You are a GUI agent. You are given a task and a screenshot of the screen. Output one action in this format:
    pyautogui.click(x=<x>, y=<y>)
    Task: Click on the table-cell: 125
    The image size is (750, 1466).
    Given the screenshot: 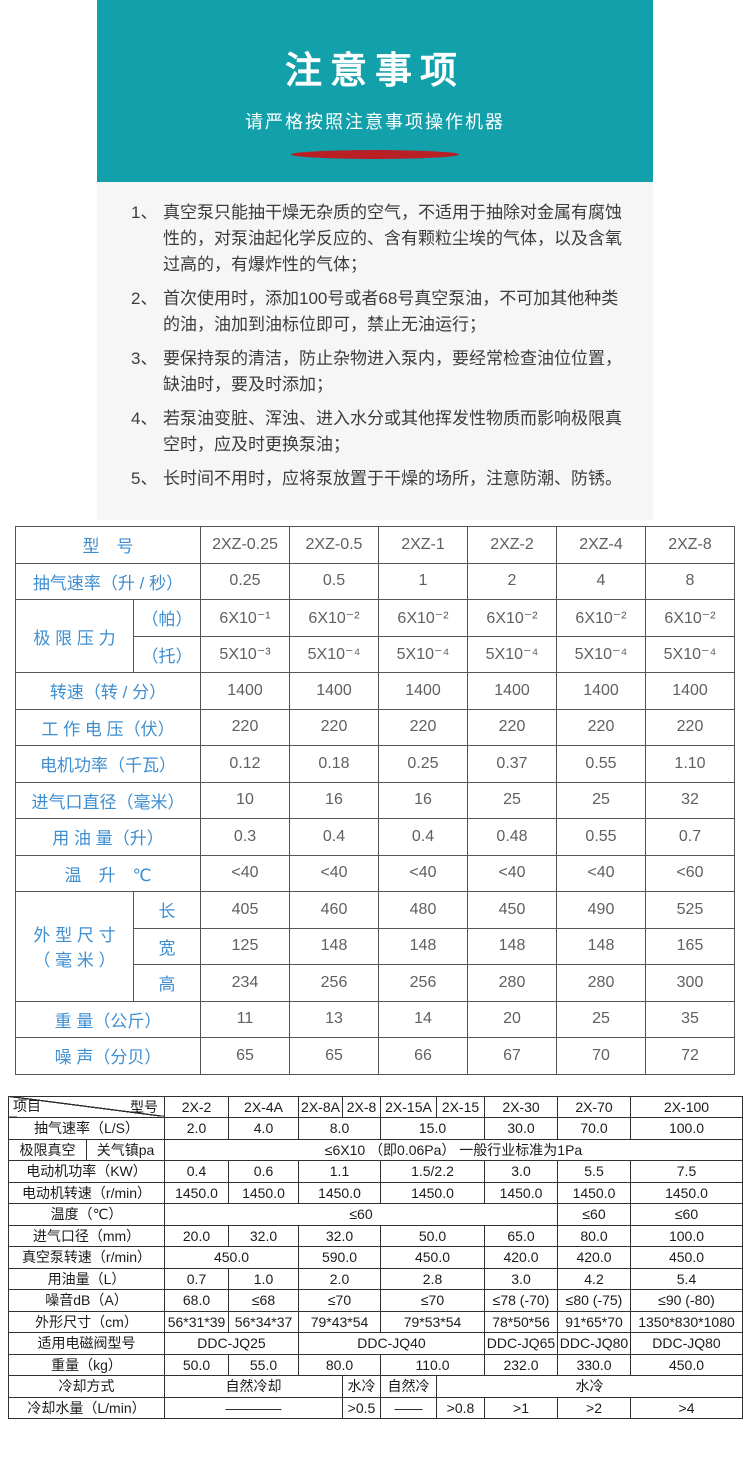 What is the action you would take?
    pyautogui.click(x=245, y=946)
    